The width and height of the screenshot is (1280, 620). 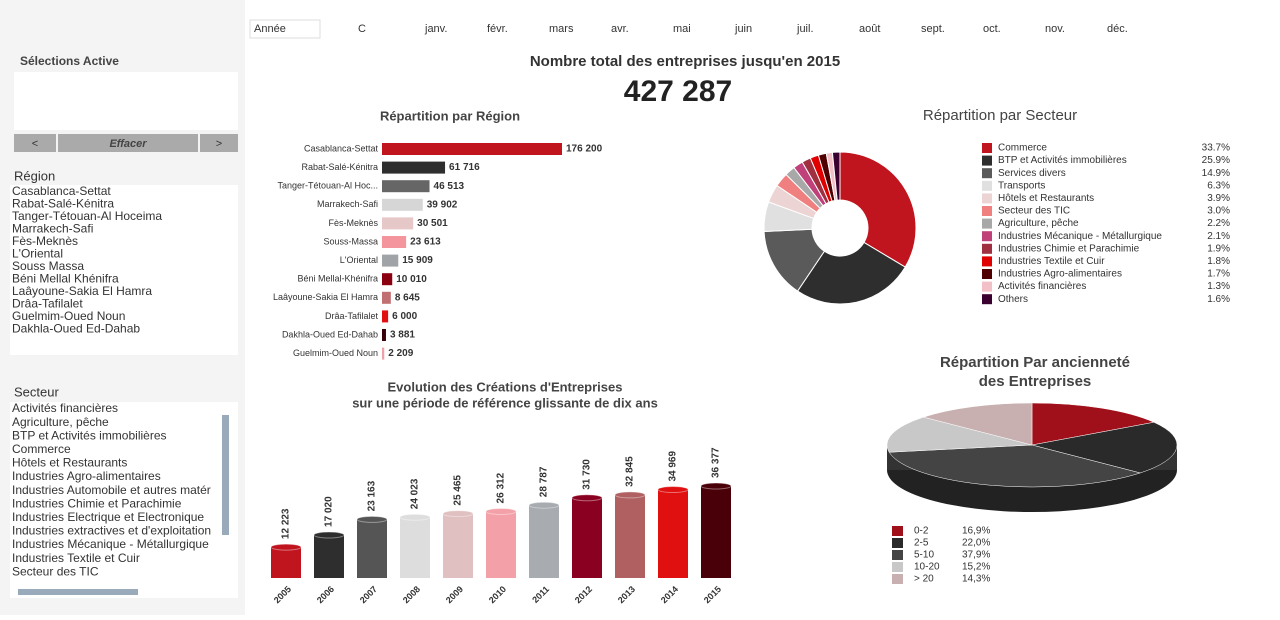 What do you see at coordinates (60, 422) in the screenshot?
I see `sector-item: Agriculture, pêche` at bounding box center [60, 422].